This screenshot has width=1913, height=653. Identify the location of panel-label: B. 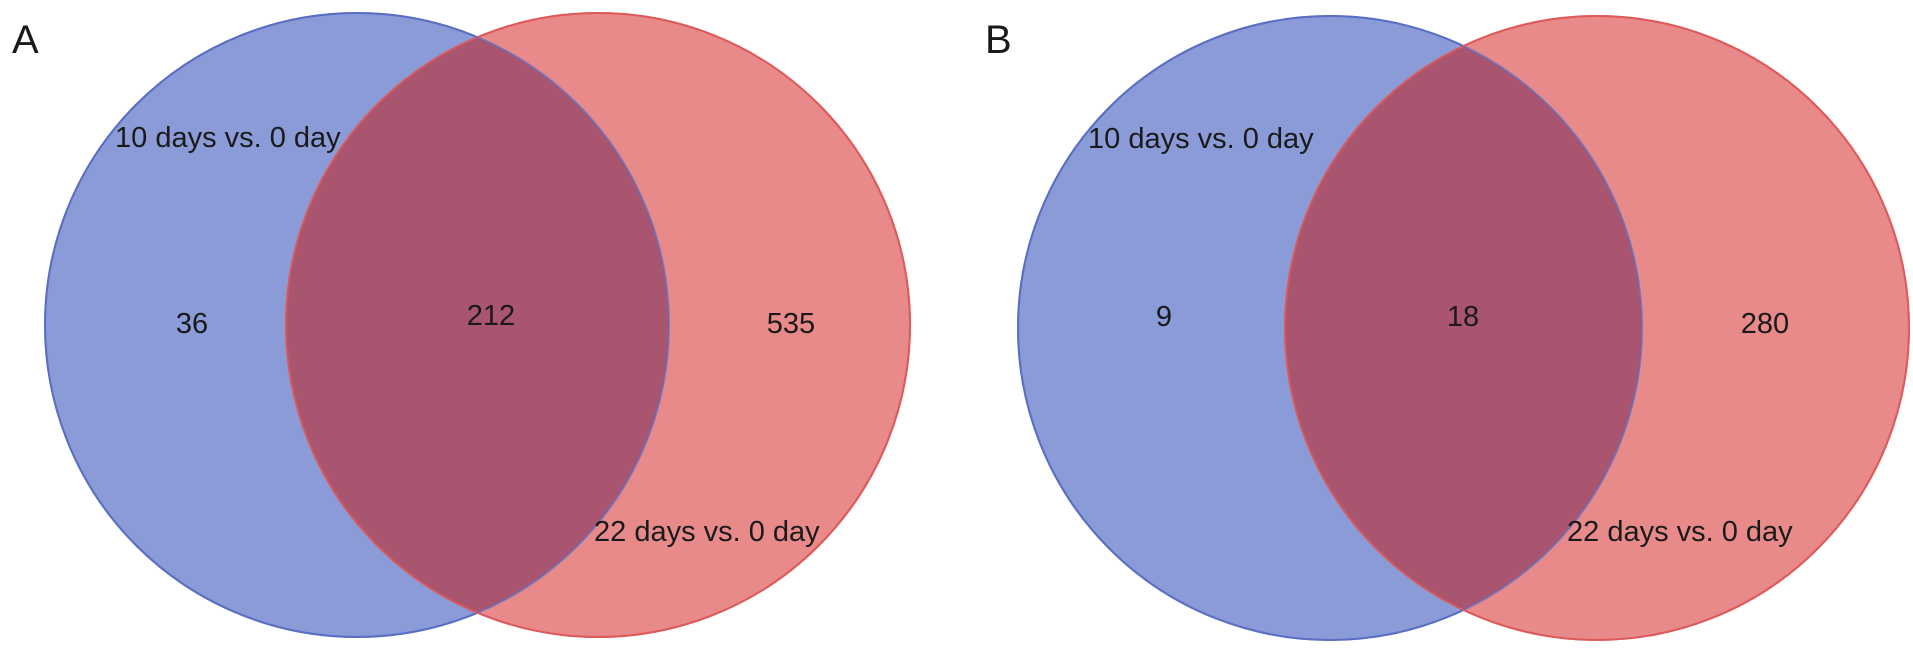
(998, 40).